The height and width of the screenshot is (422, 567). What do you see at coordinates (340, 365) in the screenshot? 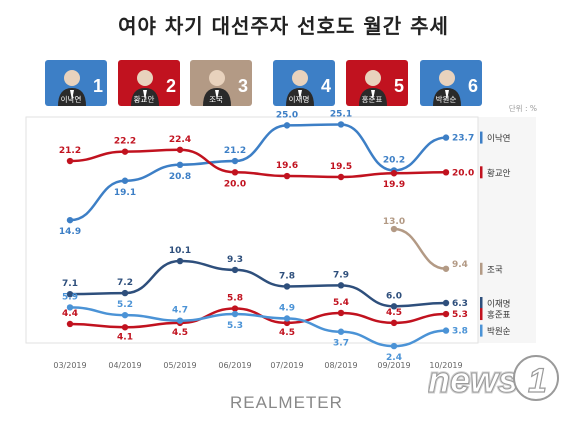
I see `x-tick-label: 08/2019` at bounding box center [340, 365].